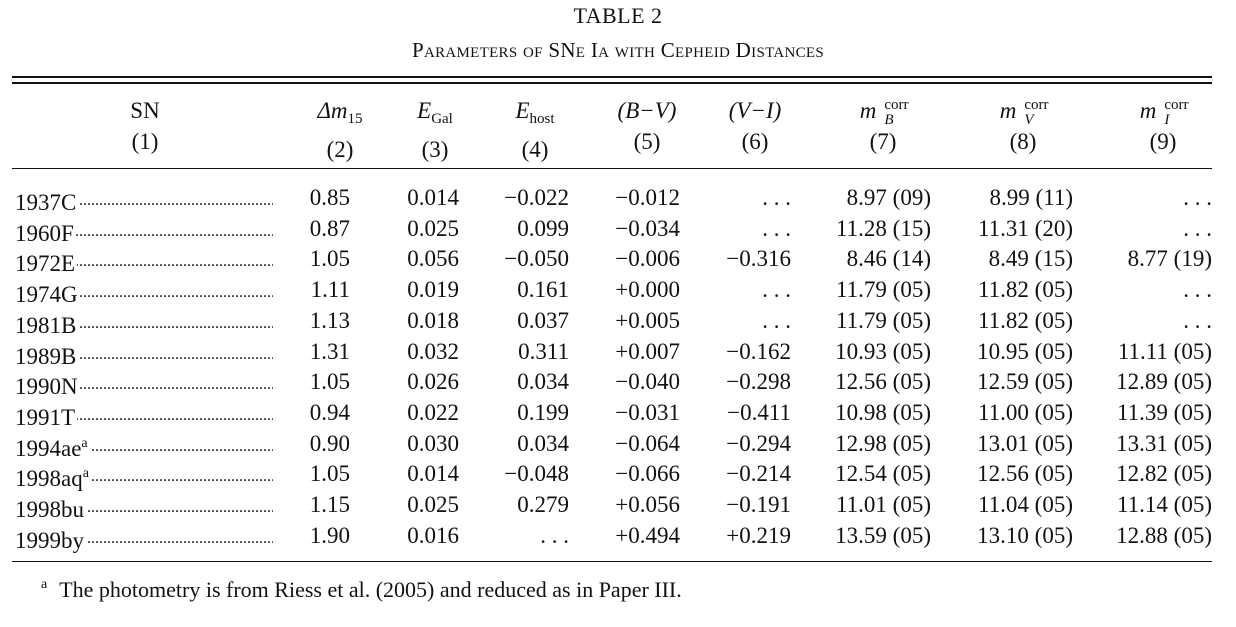  Describe the element at coordinates (46, 356) in the screenshot. I see `sn-name: 1989B` at that location.